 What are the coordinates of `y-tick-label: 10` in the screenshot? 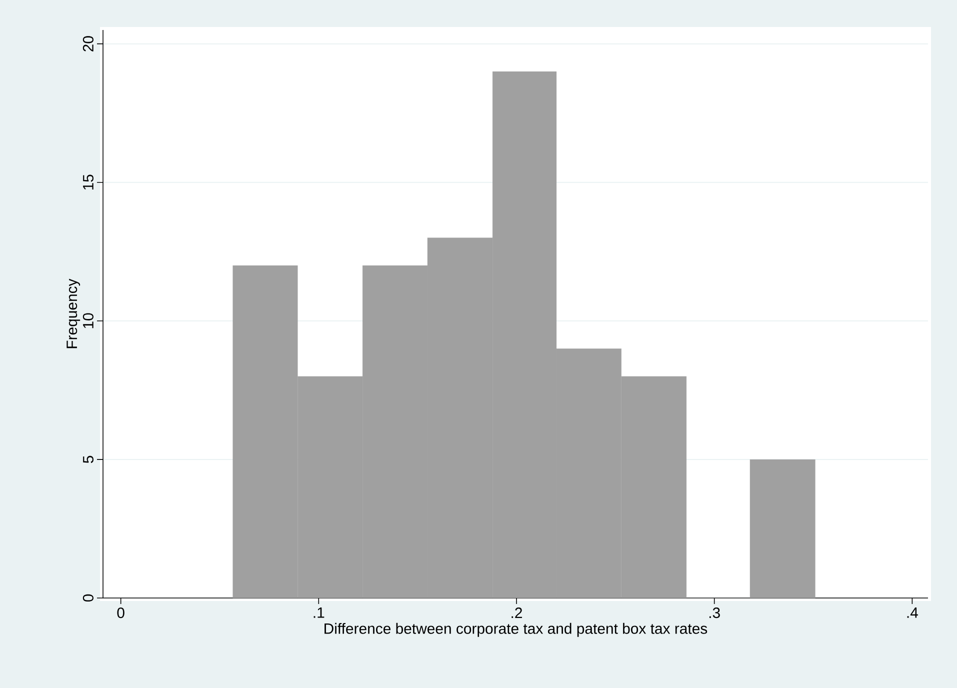 It's located at (88, 320).